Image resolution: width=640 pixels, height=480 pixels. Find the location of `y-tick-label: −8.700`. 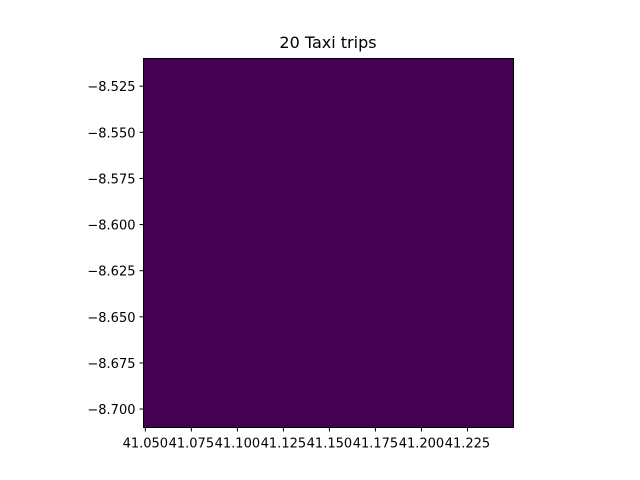

y-tick-label: −8.700 is located at coordinates (111, 410).